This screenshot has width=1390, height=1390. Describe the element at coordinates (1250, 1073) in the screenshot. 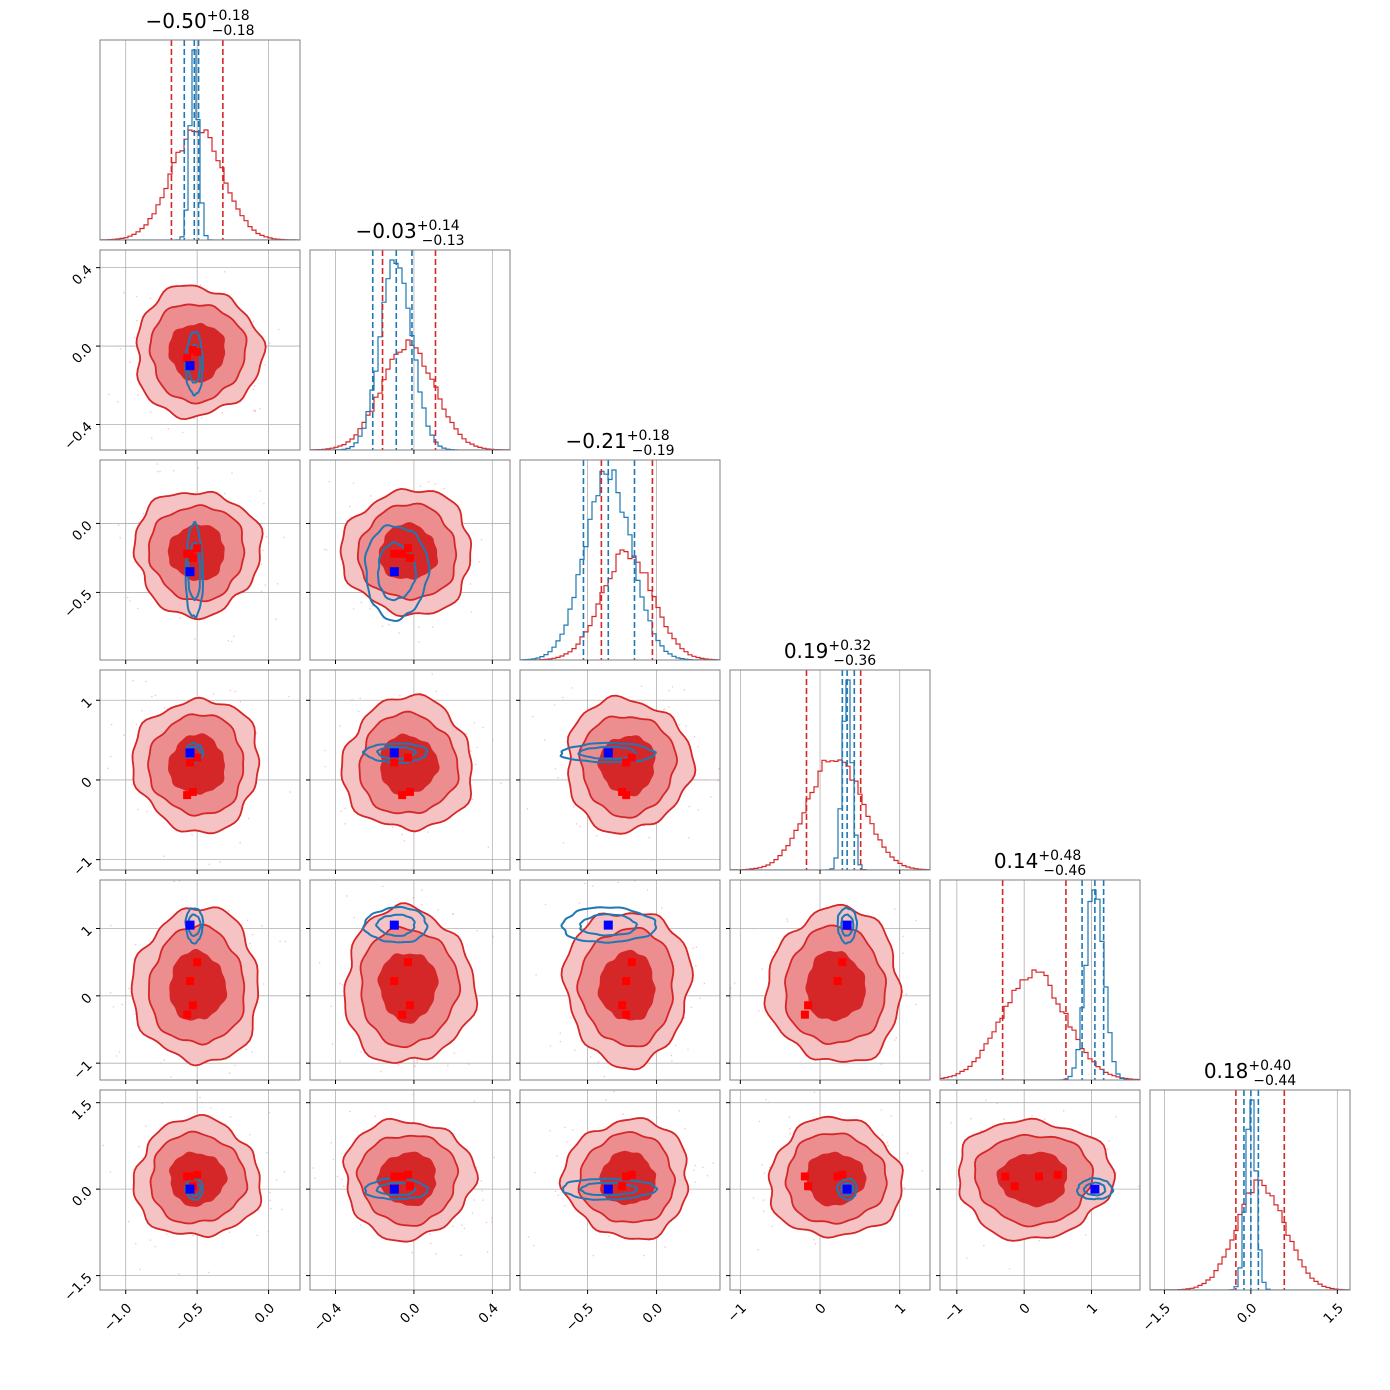

I see `title-5: 0.18+0.40 −0.44` at that location.